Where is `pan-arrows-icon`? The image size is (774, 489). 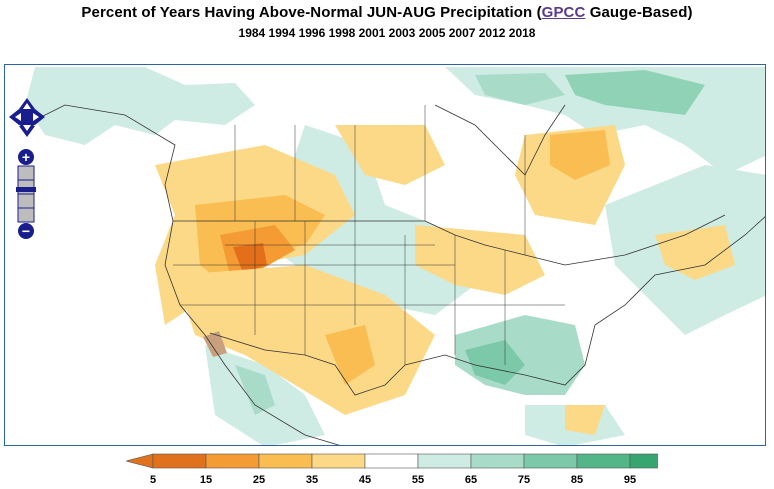
pan-arrows-icon is located at coordinates (27, 117).